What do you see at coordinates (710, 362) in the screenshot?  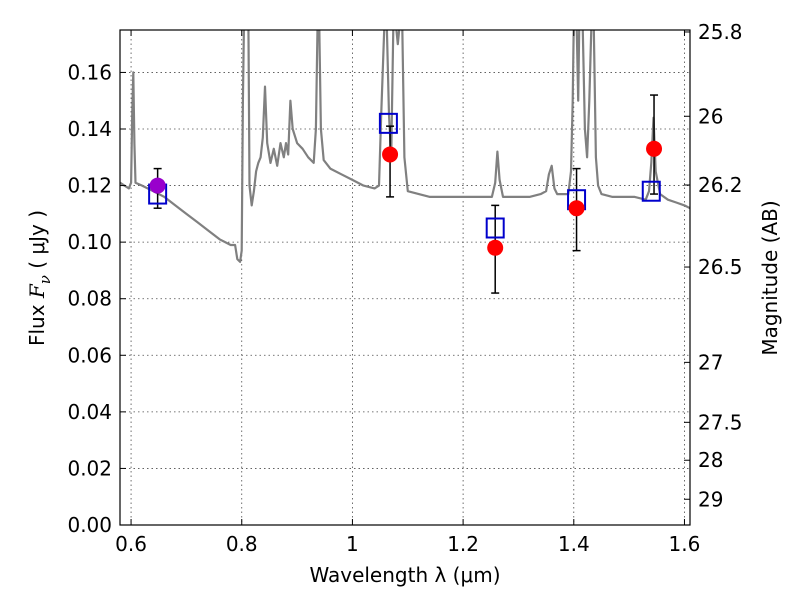 I see `y2-tick-label: 27` at bounding box center [710, 362].